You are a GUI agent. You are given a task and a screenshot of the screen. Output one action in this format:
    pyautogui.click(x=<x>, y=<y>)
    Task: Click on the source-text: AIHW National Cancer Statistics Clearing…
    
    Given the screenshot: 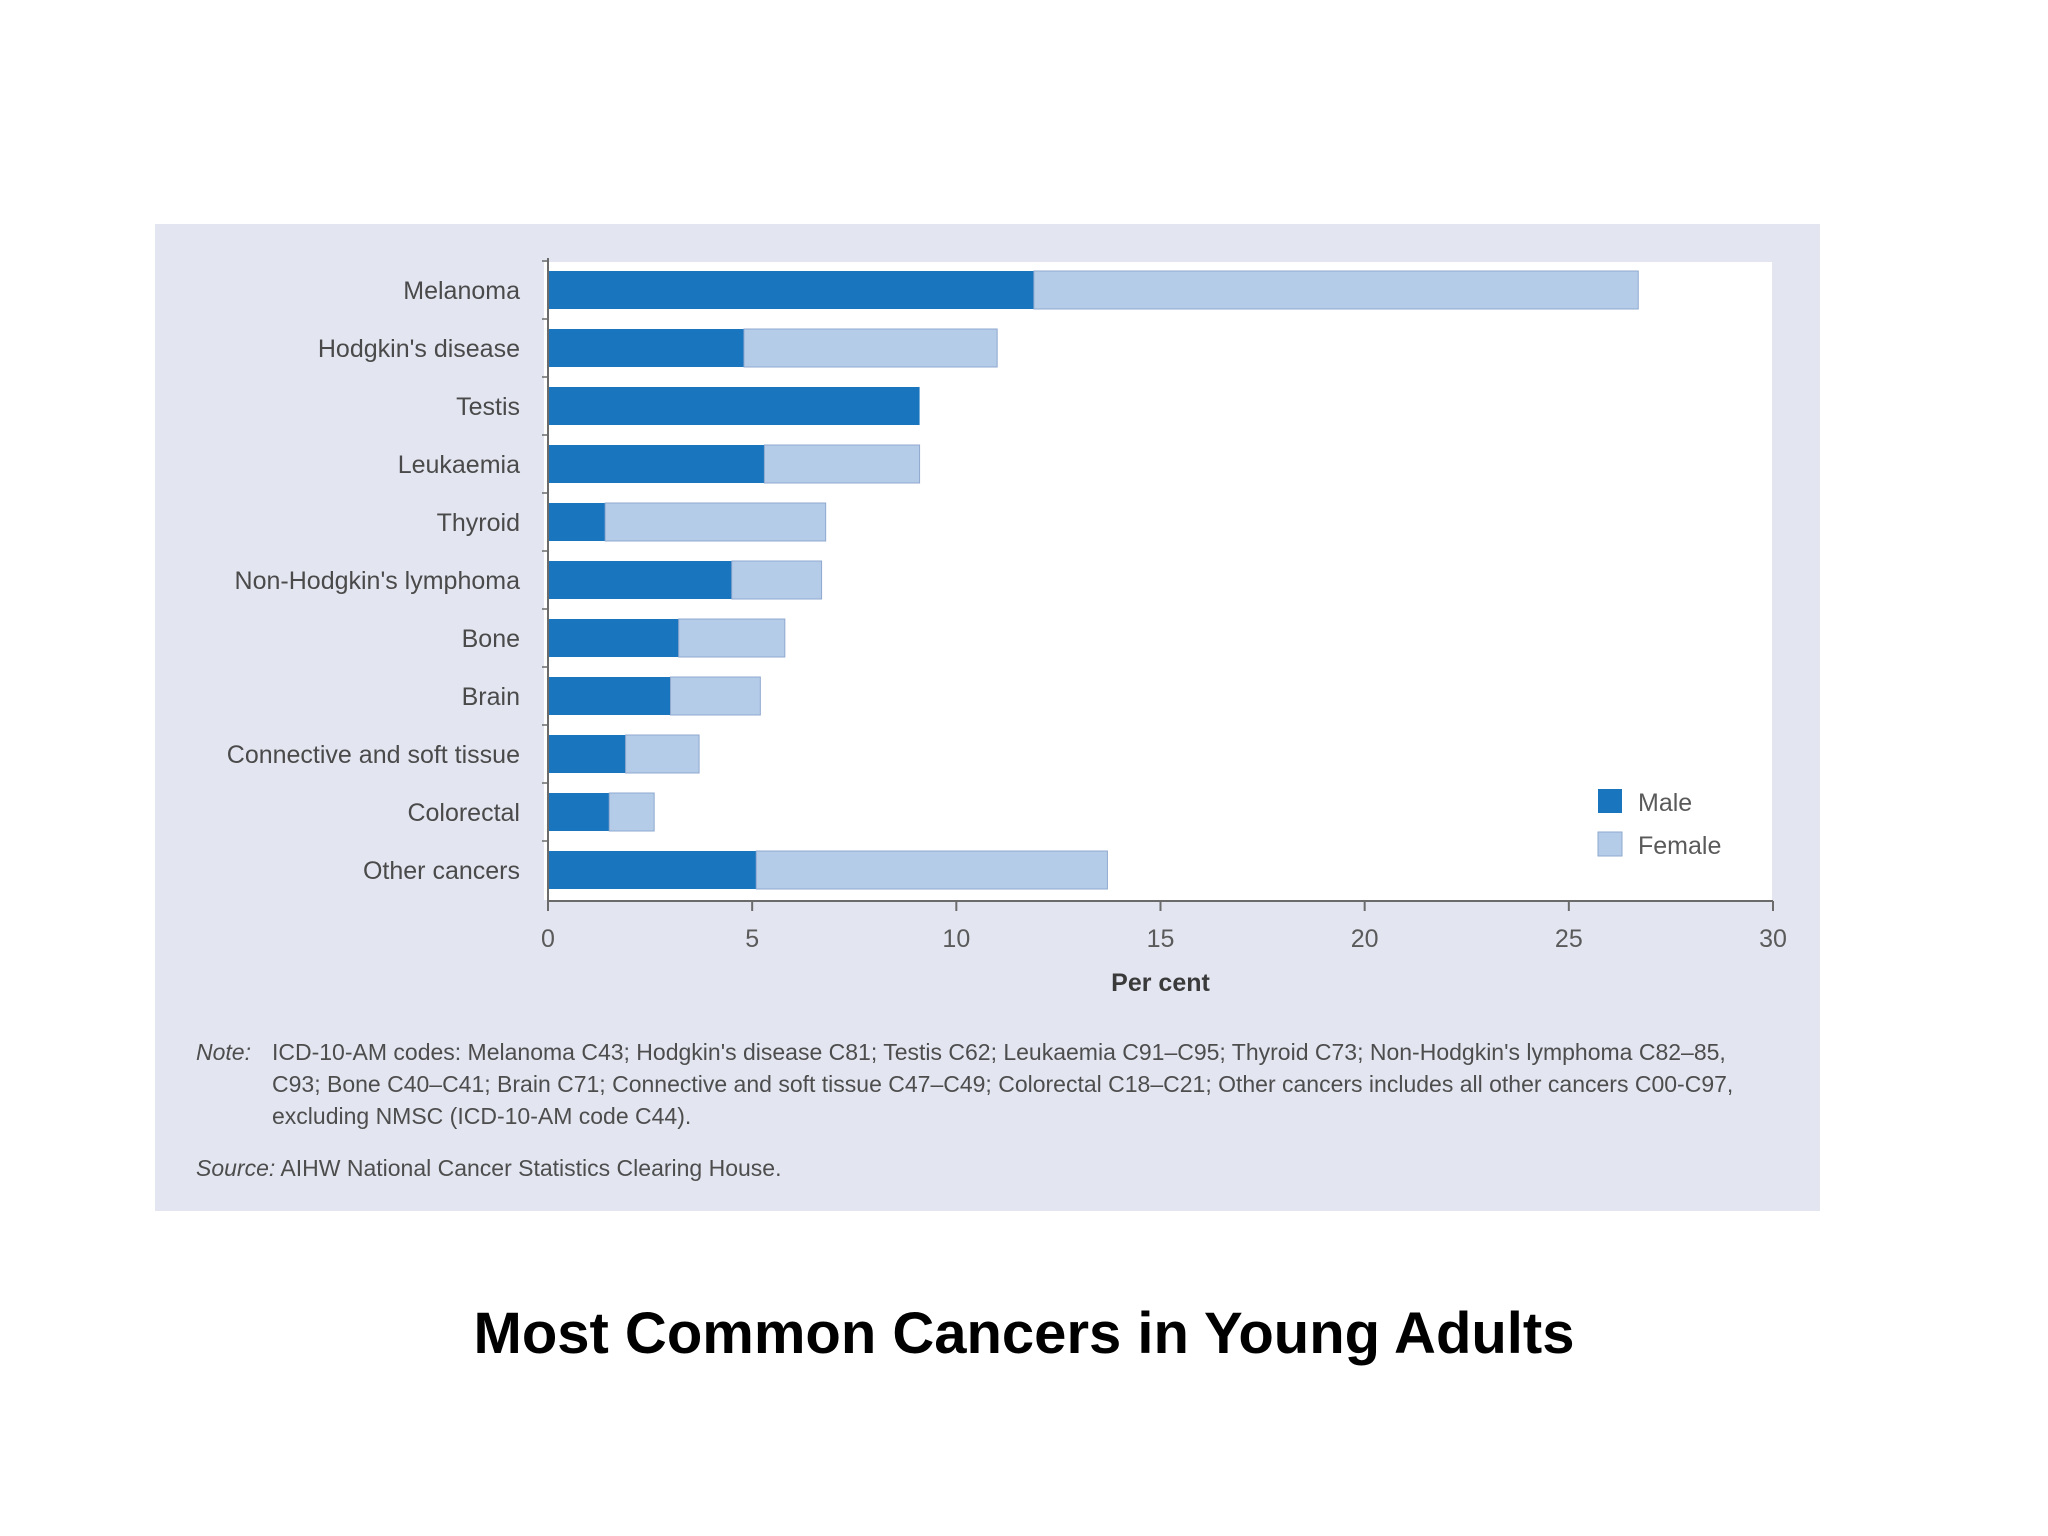 What is the action you would take?
    pyautogui.click(x=531, y=1168)
    